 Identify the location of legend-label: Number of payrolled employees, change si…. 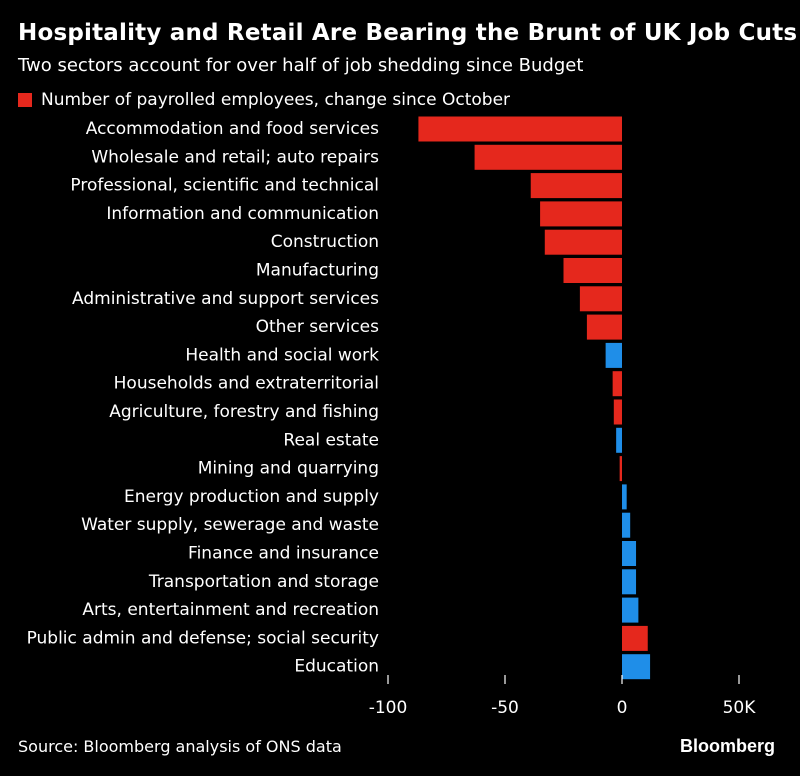
(276, 100).